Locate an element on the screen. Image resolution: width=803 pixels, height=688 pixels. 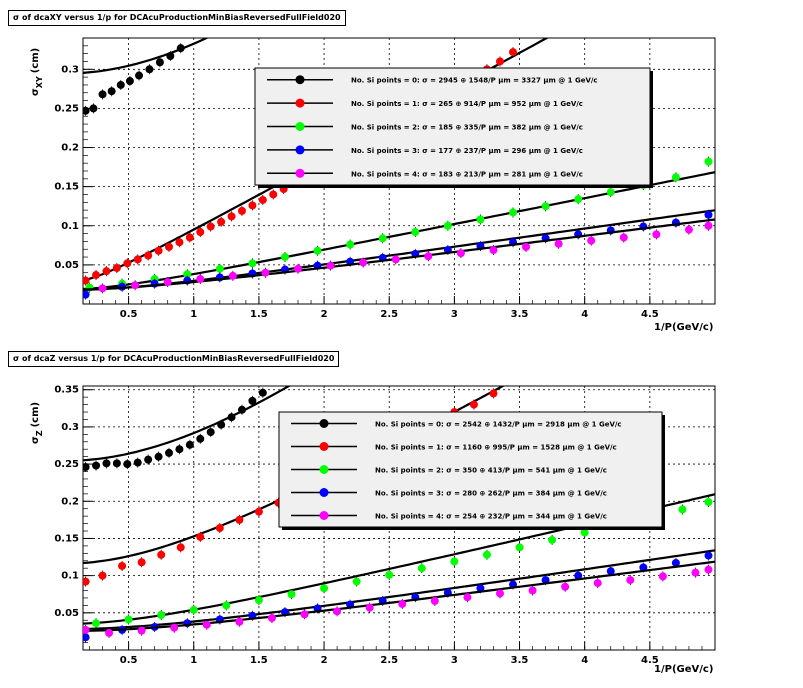
y-tick-label: 0.15 is located at coordinates (66, 538).